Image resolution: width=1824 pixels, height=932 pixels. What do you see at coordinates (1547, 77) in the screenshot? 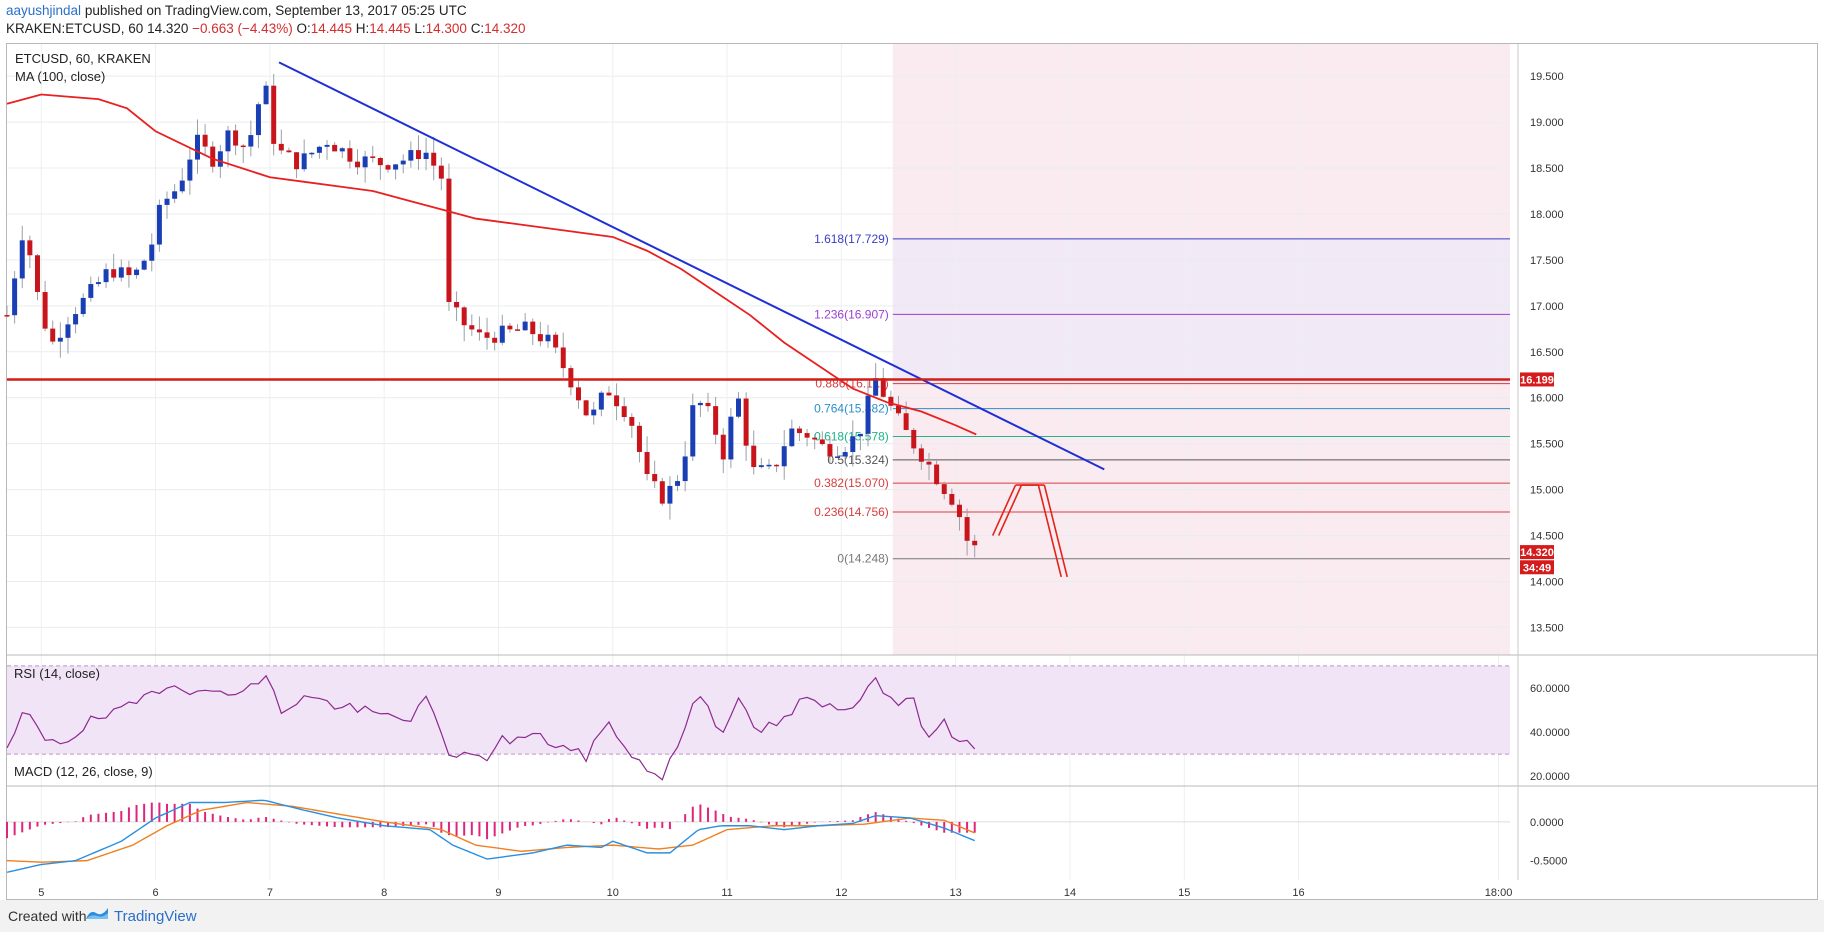
I see `price-axis-tick: 19.500` at bounding box center [1547, 77].